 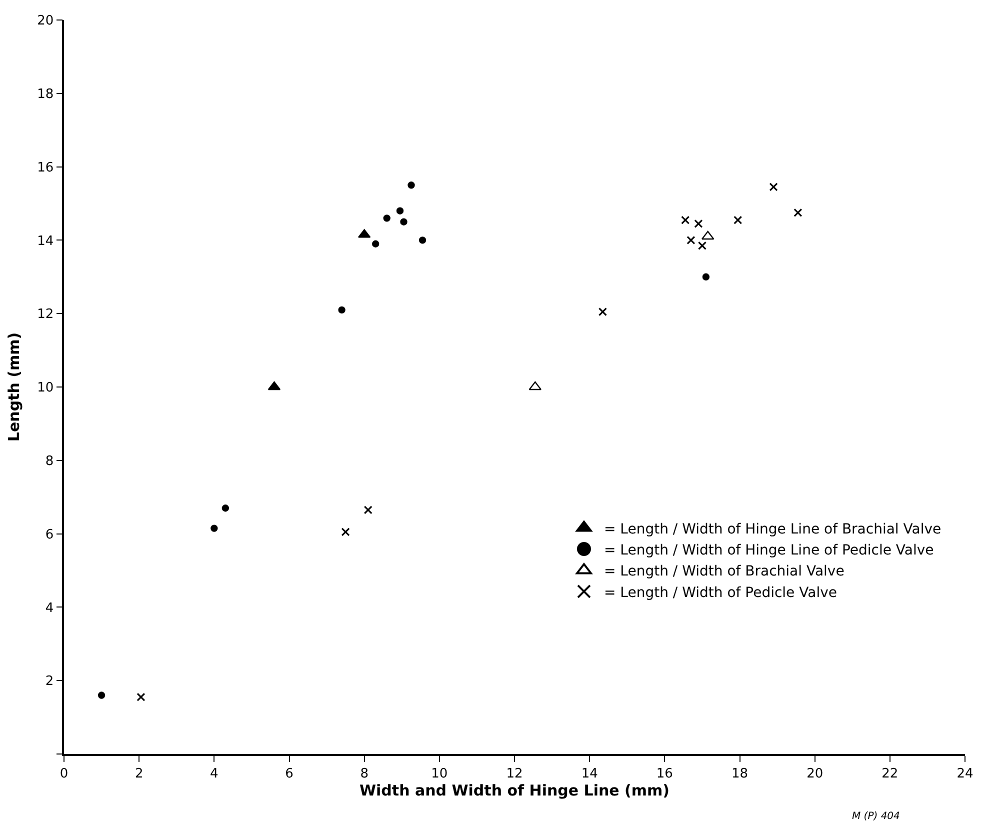 I want to click on x-tick-label: 18, so click(x=739, y=774).